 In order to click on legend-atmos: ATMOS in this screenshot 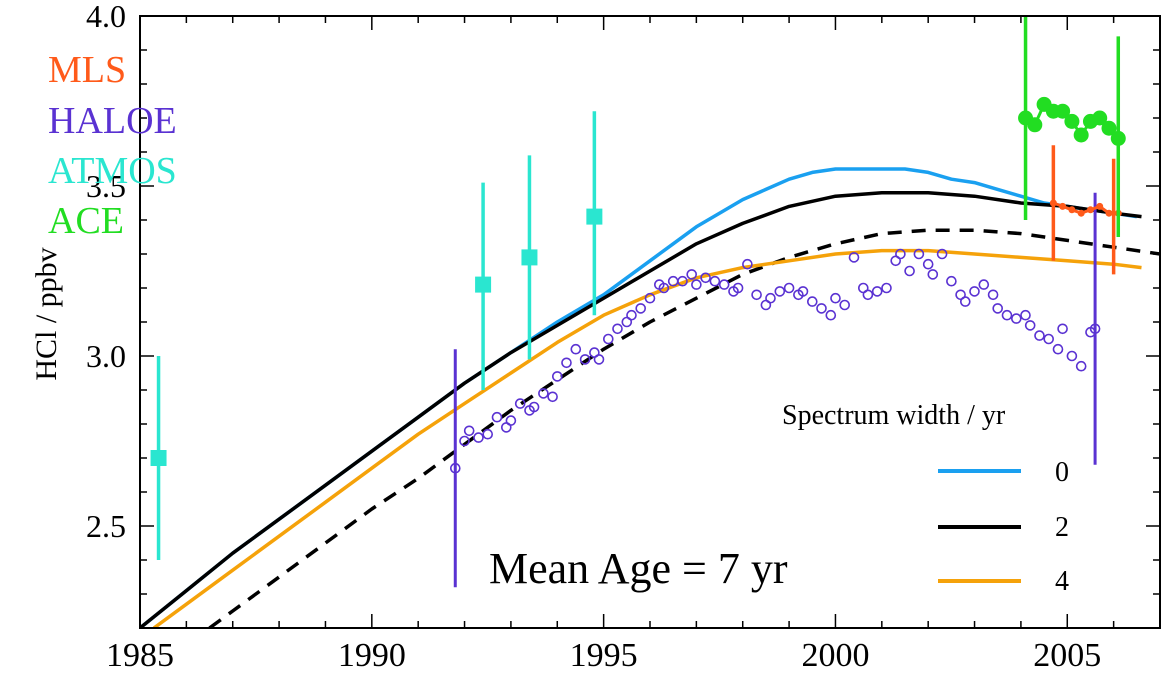, I will do `click(112, 171)`.